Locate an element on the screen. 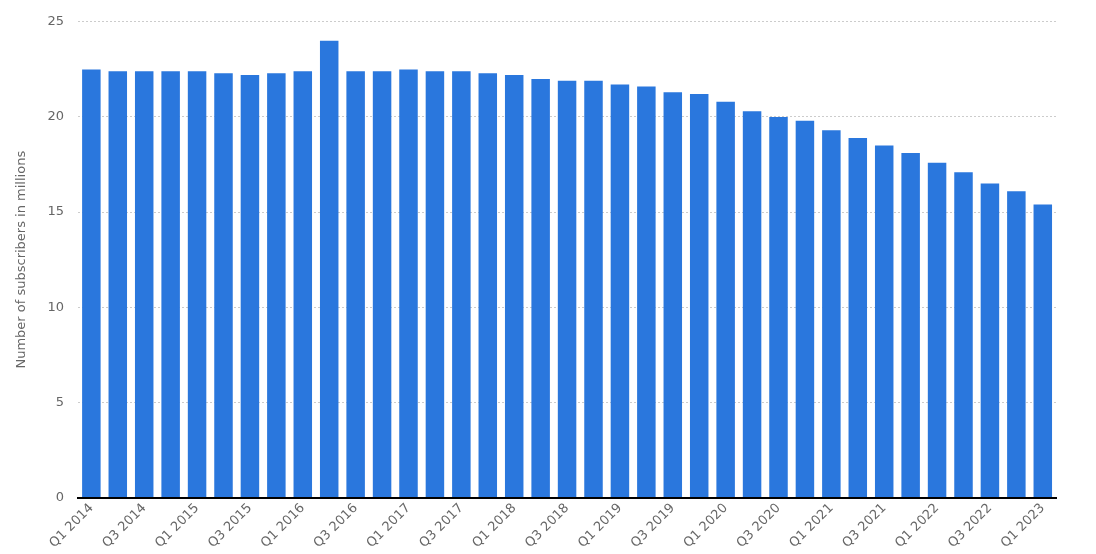 This screenshot has width=1096, height=554. y-tick-label: 15 is located at coordinates (56, 211).